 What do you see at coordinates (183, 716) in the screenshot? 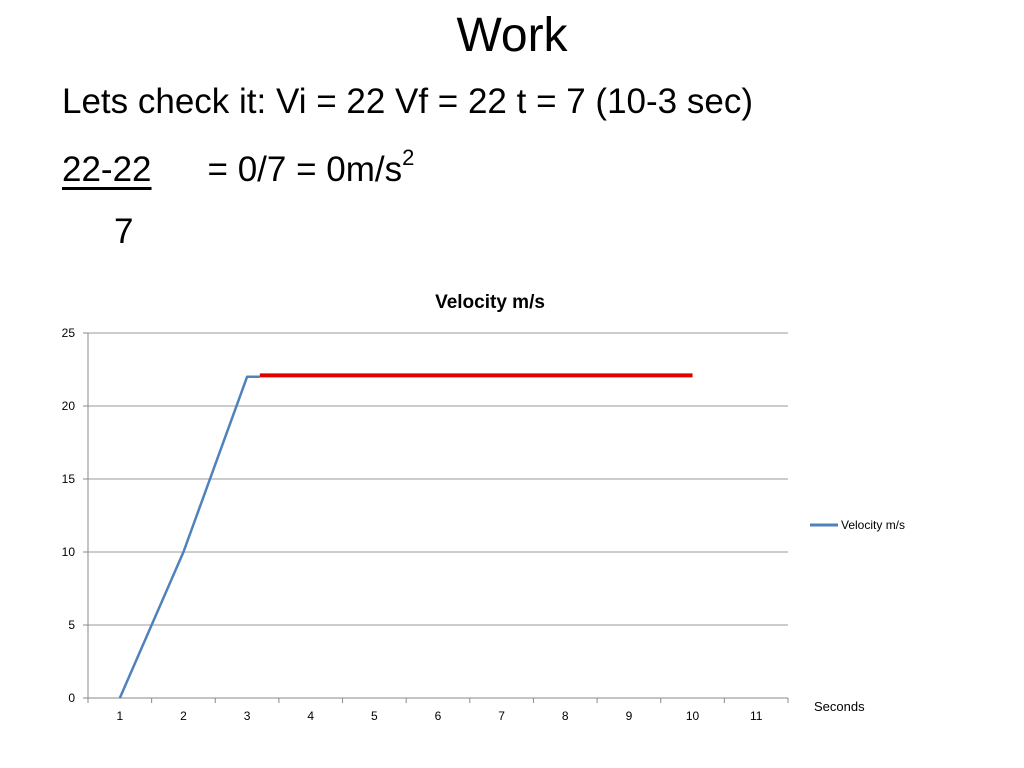
I see `x-tick-label: 2` at bounding box center [183, 716].